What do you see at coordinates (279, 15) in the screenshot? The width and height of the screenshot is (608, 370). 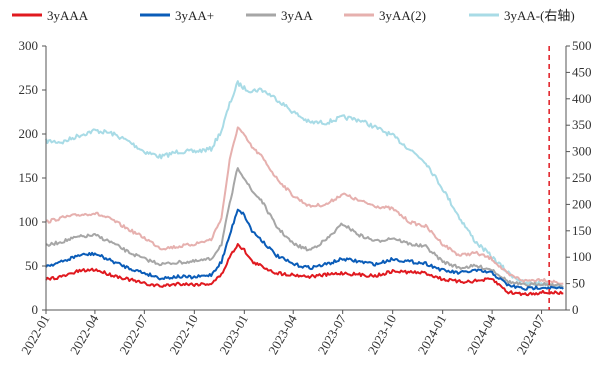 I see `legend-item-3yaa: 3yAA` at bounding box center [279, 15].